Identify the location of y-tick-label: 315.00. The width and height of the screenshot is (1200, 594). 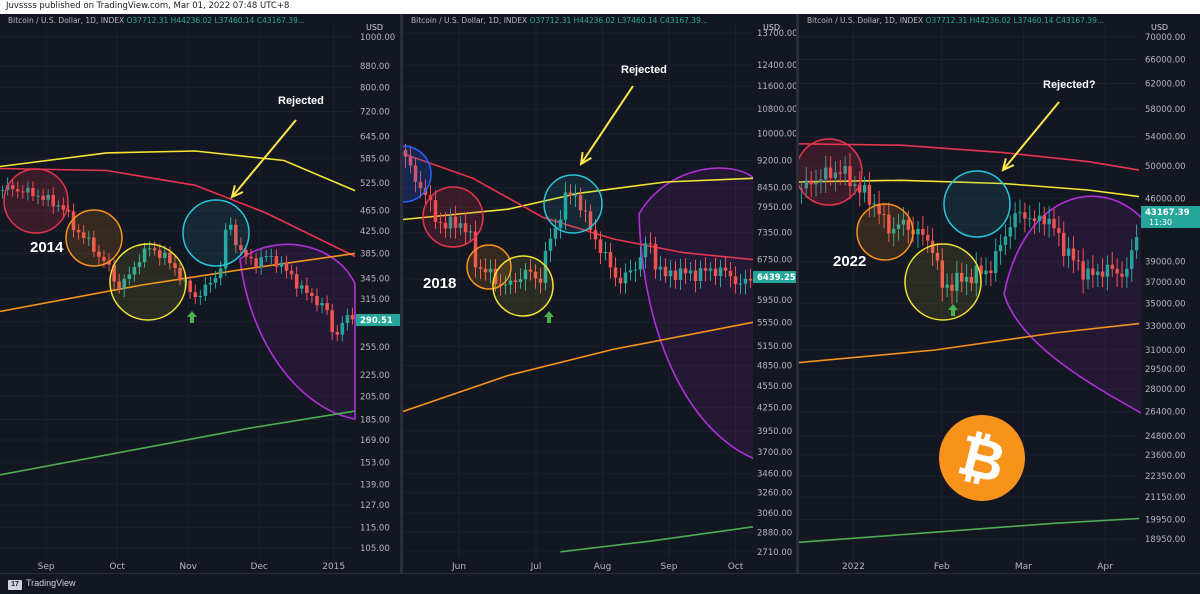
(375, 300).